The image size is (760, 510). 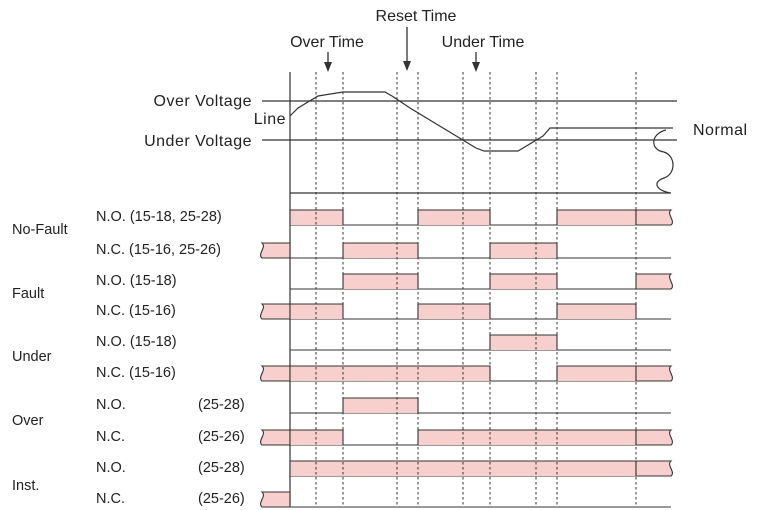 I want to click on under-voltage-label: Under Voltage, so click(x=198, y=141).